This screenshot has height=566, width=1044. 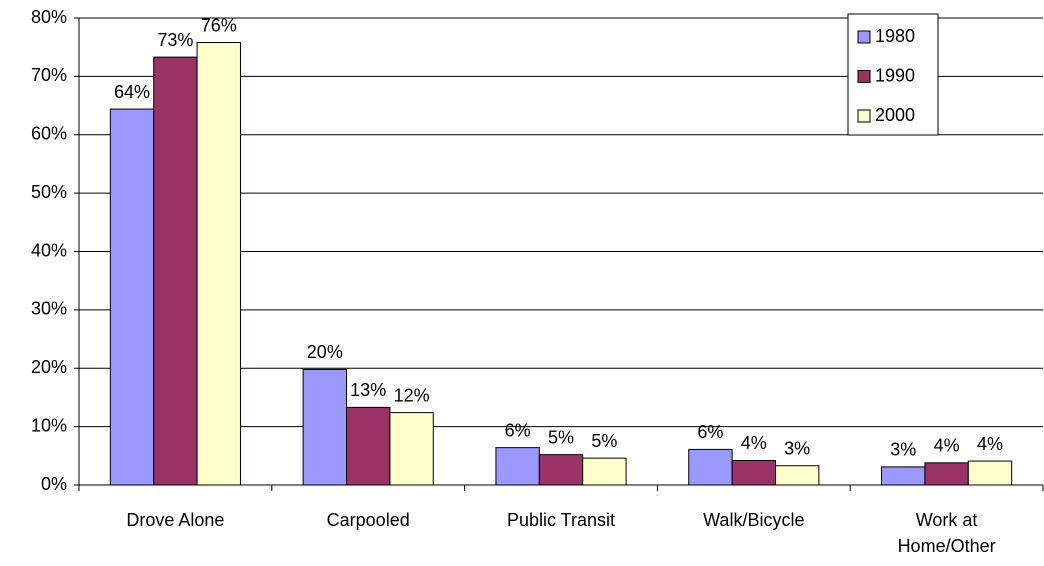 What do you see at coordinates (368, 390) in the screenshot?
I see `data-label: 13%` at bounding box center [368, 390].